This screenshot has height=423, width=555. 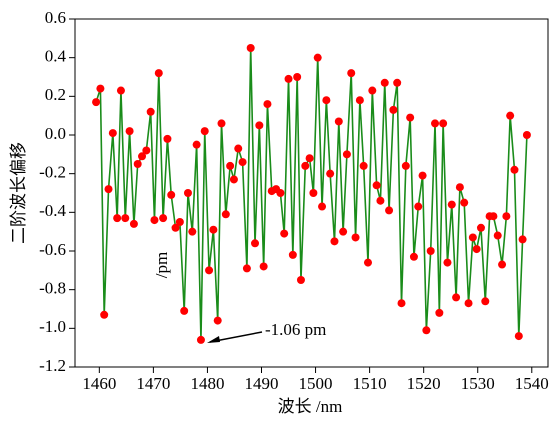 What do you see at coordinates (99, 383) in the screenshot?
I see `x-tick-label: 1460` at bounding box center [99, 383].